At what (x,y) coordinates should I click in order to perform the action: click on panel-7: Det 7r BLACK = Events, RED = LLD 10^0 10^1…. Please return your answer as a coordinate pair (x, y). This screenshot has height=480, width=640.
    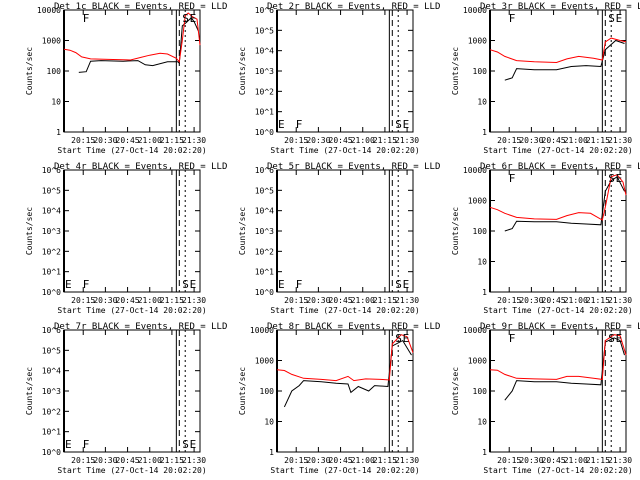
    Looking at the image, I should click on (126, 398).